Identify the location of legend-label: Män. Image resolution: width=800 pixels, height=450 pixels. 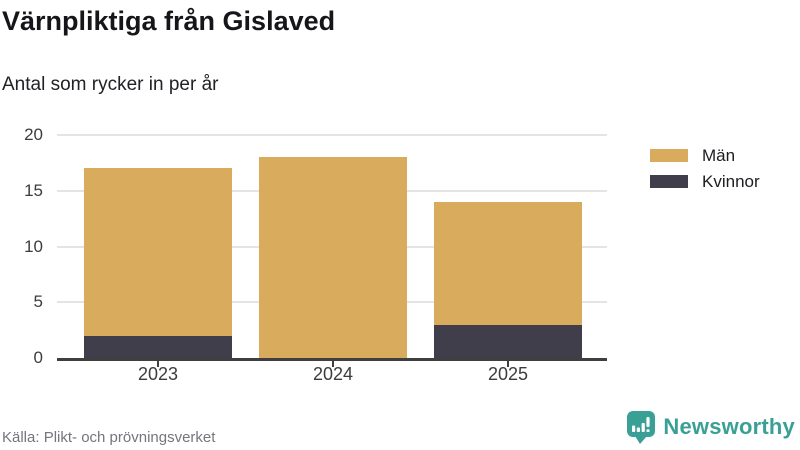
(719, 155).